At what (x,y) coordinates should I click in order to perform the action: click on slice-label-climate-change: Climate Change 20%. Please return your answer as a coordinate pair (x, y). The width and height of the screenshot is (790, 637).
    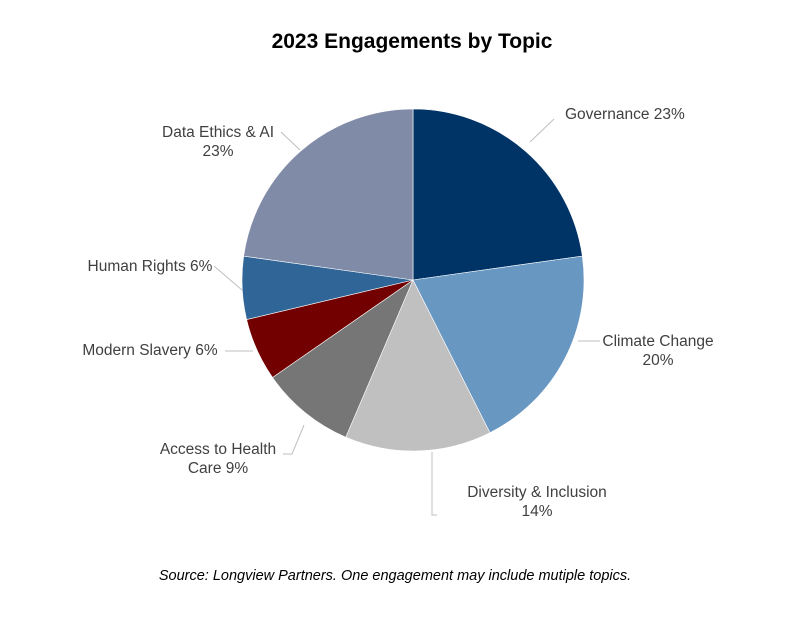
    Looking at the image, I should click on (657, 351).